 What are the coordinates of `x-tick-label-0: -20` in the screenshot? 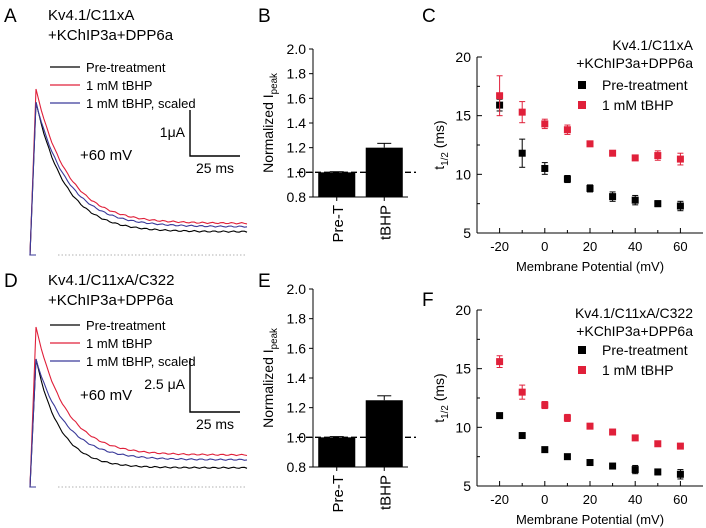 It's located at (499, 499).